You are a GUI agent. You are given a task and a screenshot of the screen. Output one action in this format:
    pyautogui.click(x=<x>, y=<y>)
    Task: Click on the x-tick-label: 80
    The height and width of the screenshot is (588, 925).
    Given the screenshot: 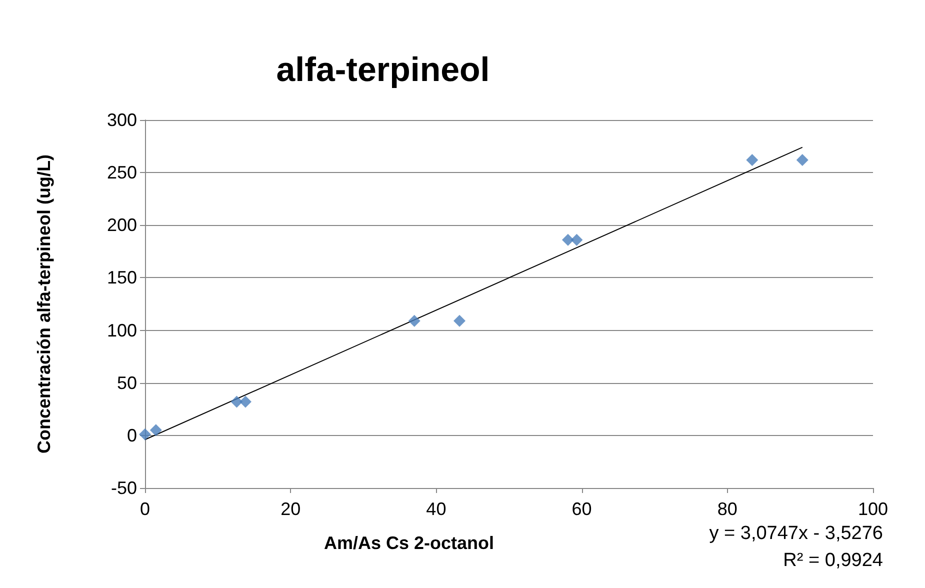 What is the action you would take?
    pyautogui.click(x=727, y=509)
    